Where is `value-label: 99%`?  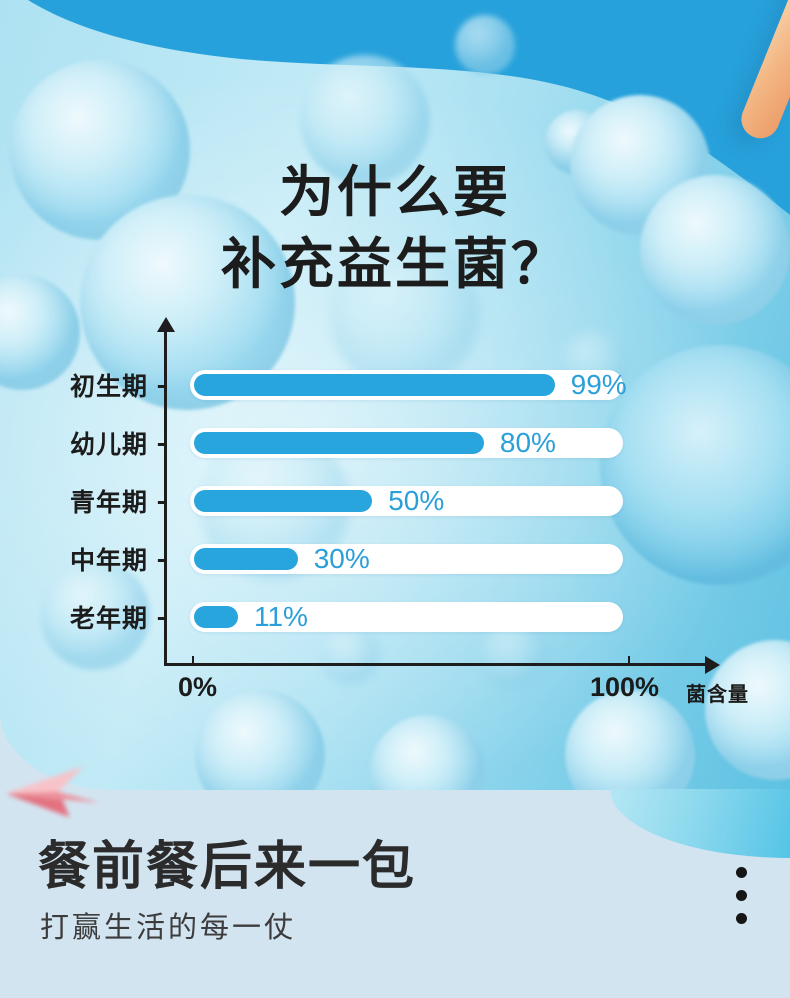
value-label: 99% is located at coordinates (598, 384).